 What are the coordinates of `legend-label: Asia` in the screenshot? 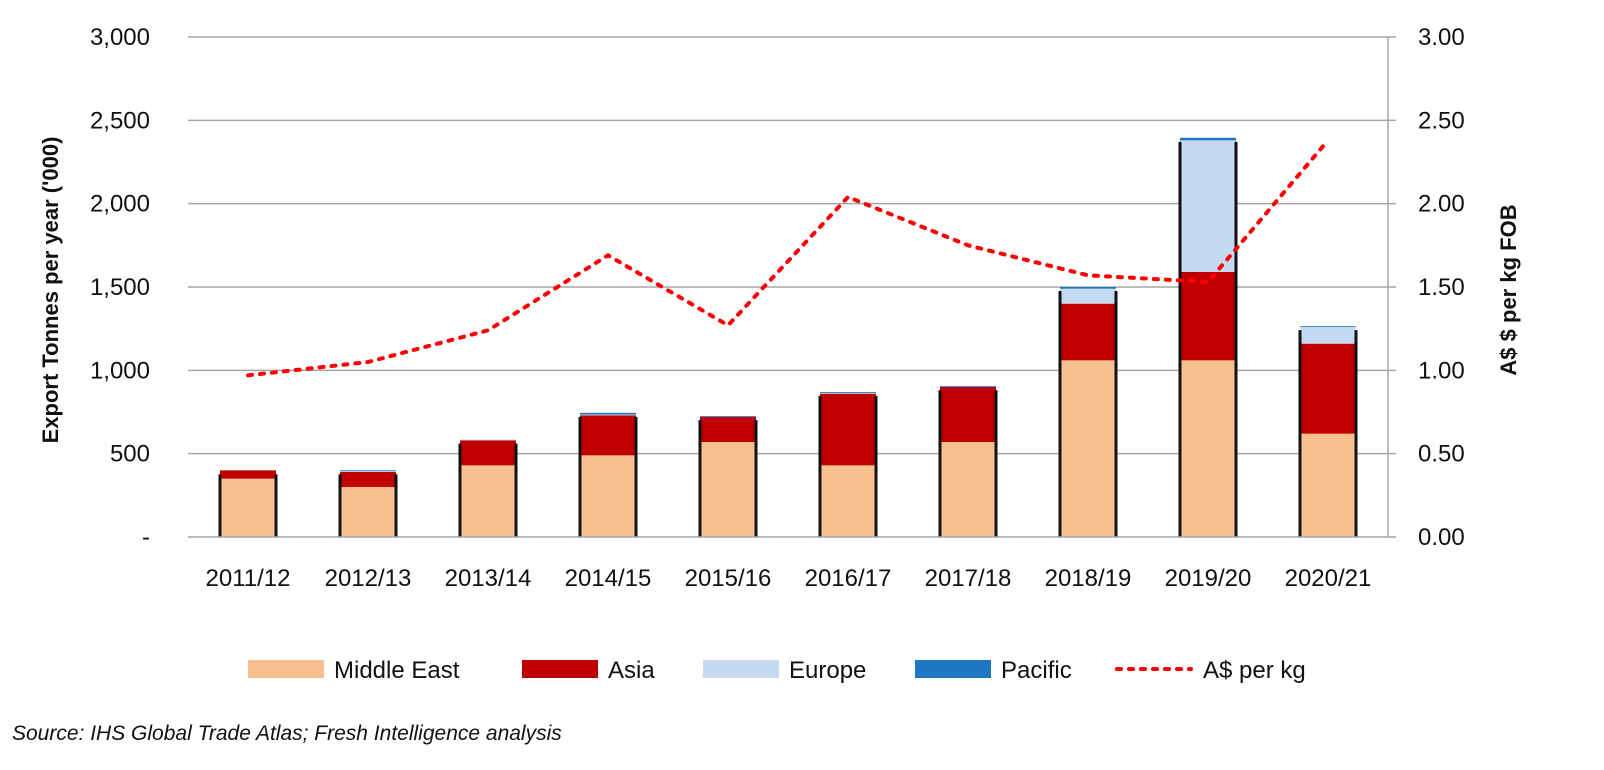 It's located at (631, 670).